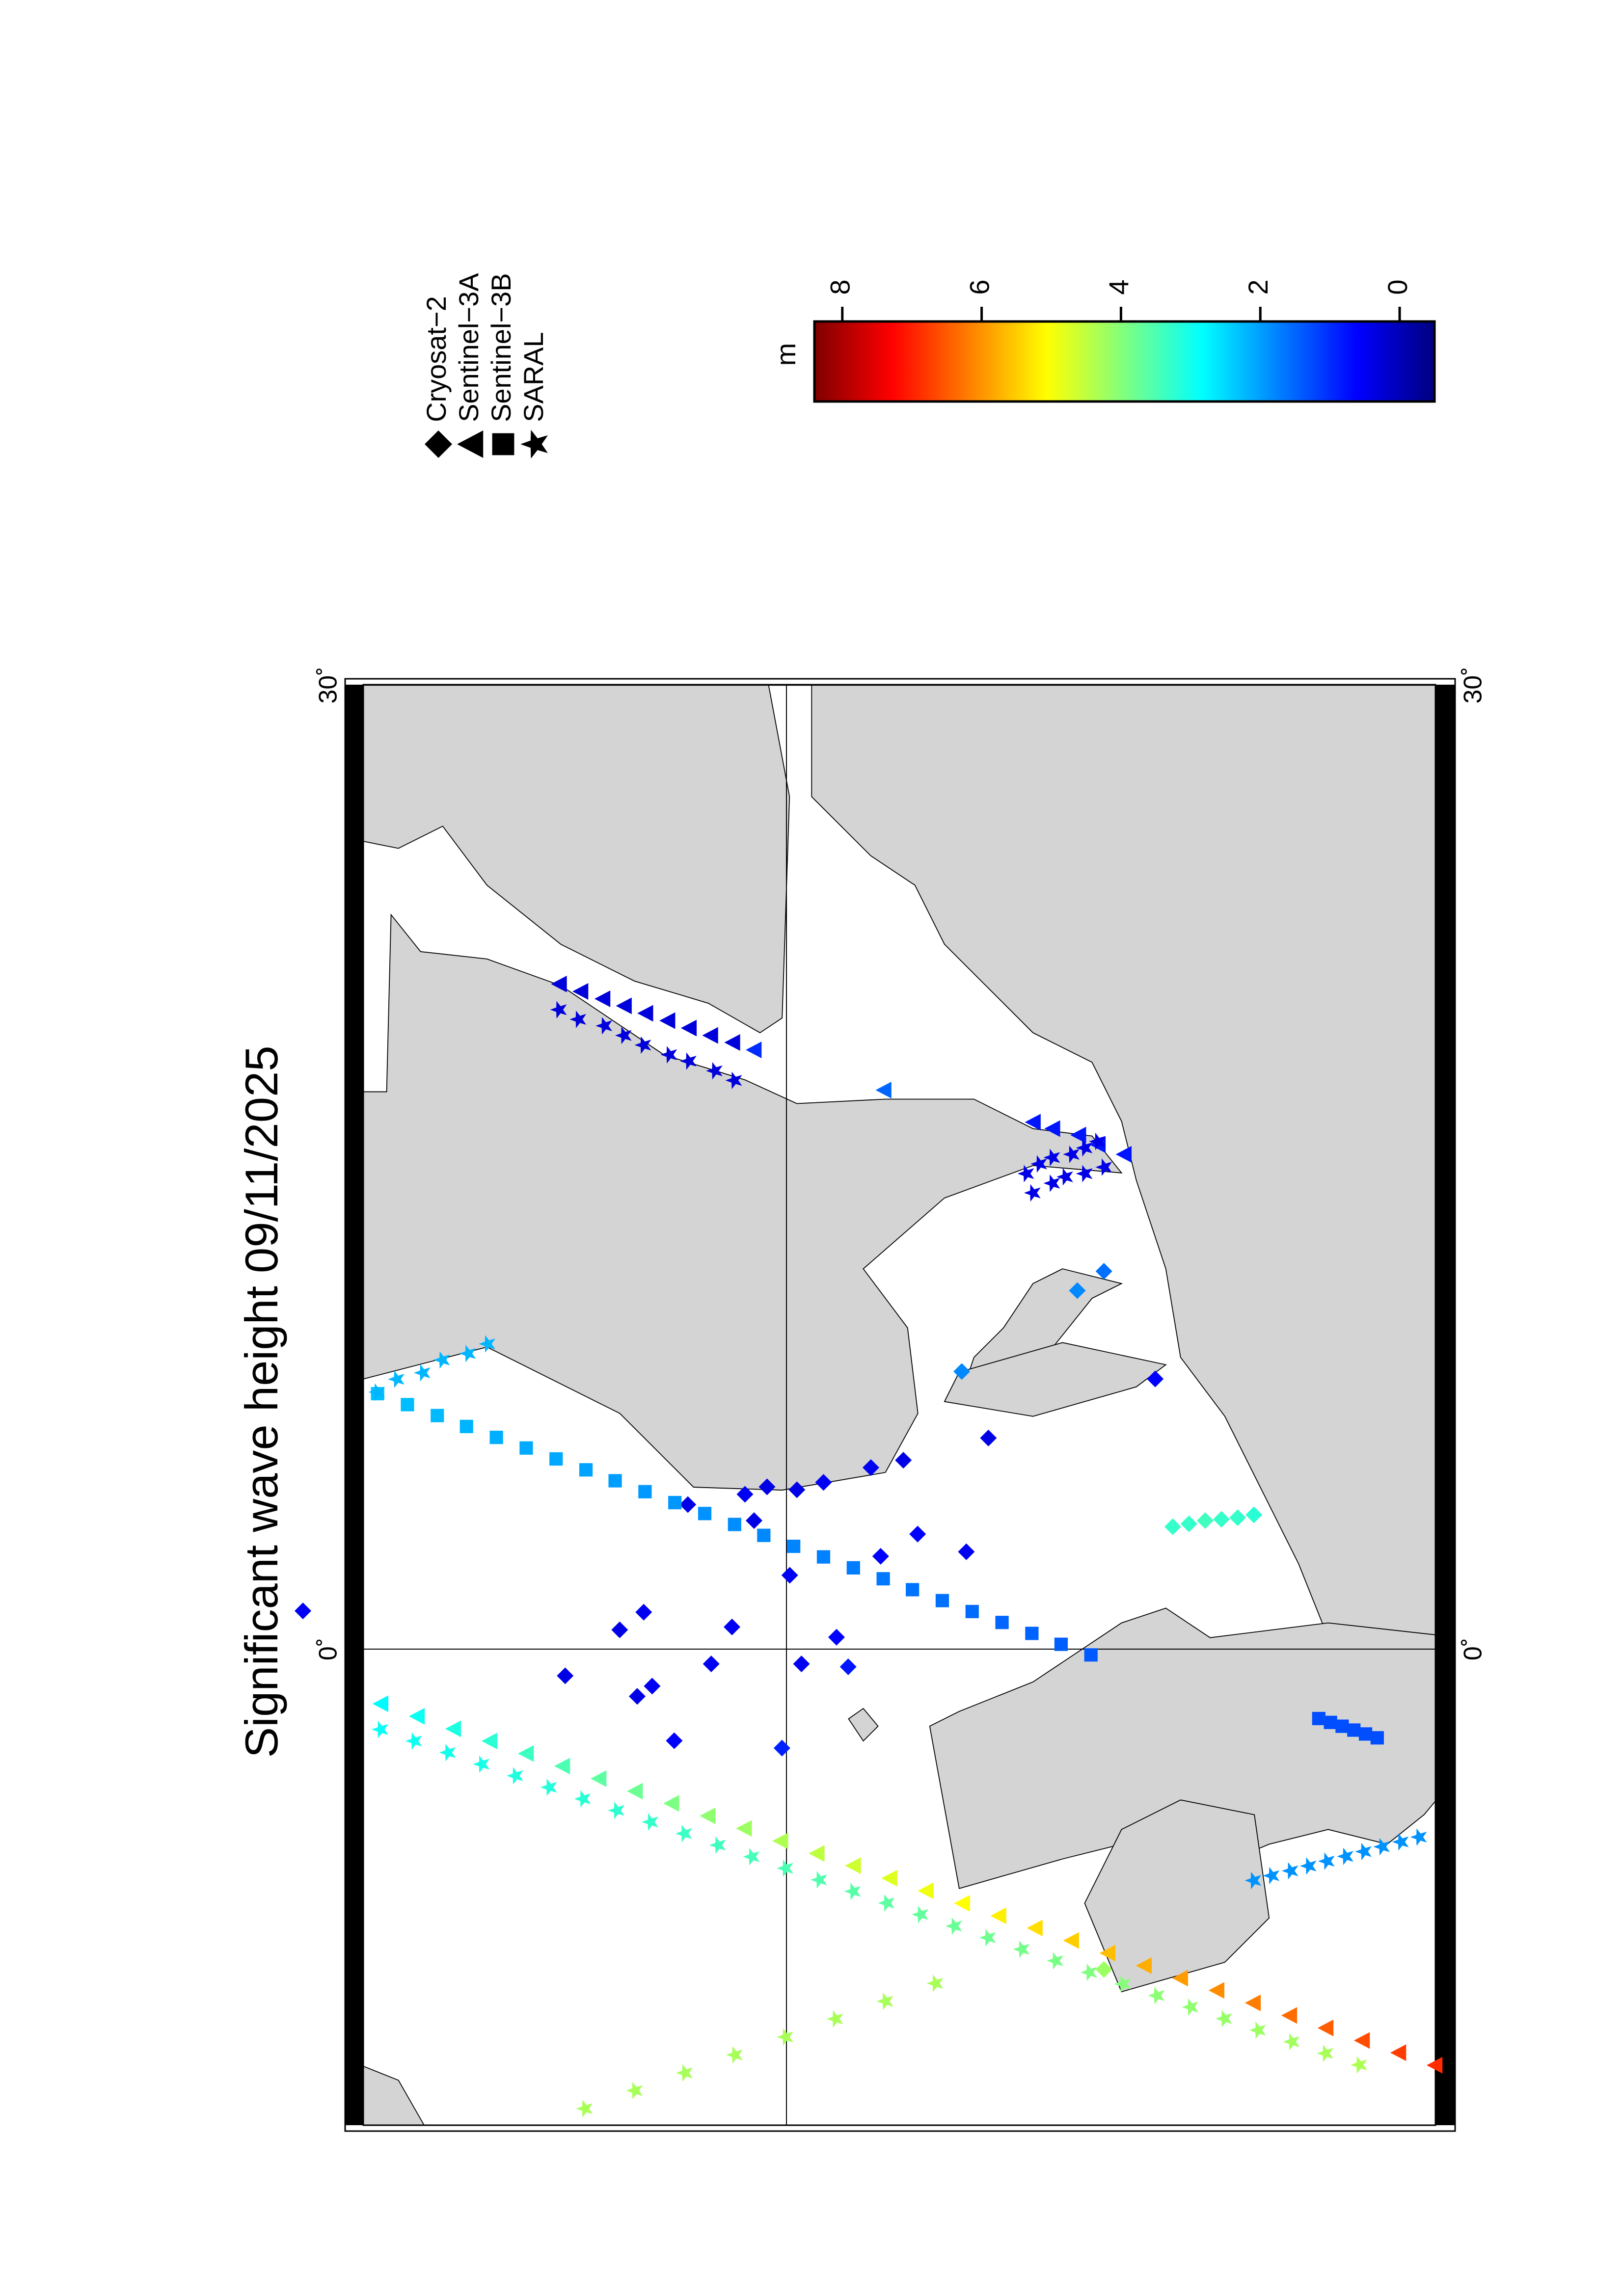 This screenshot has width=1623, height=2296. Describe the element at coordinates (840, 286) in the screenshot. I see `colorbar-tick-label: 8` at that location.